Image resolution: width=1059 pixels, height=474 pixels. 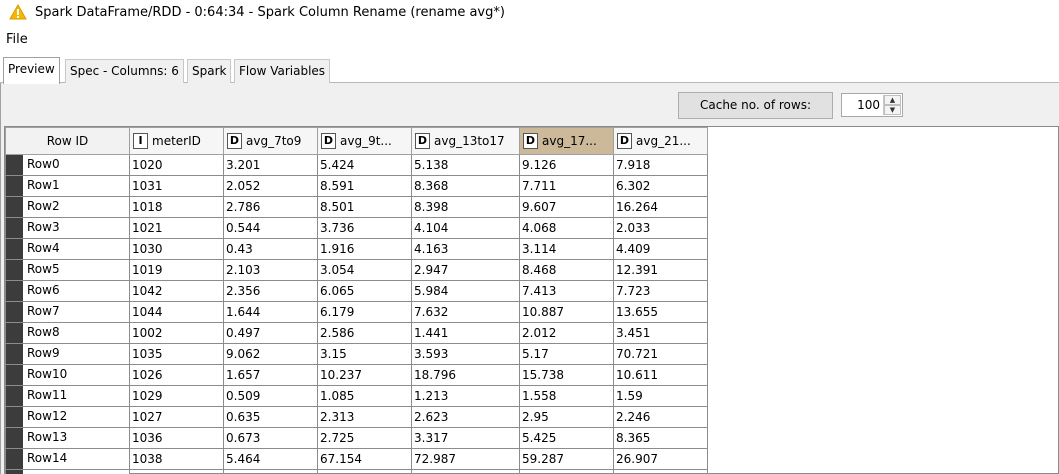 I want to click on table-cell: 1.085, so click(x=364, y=396).